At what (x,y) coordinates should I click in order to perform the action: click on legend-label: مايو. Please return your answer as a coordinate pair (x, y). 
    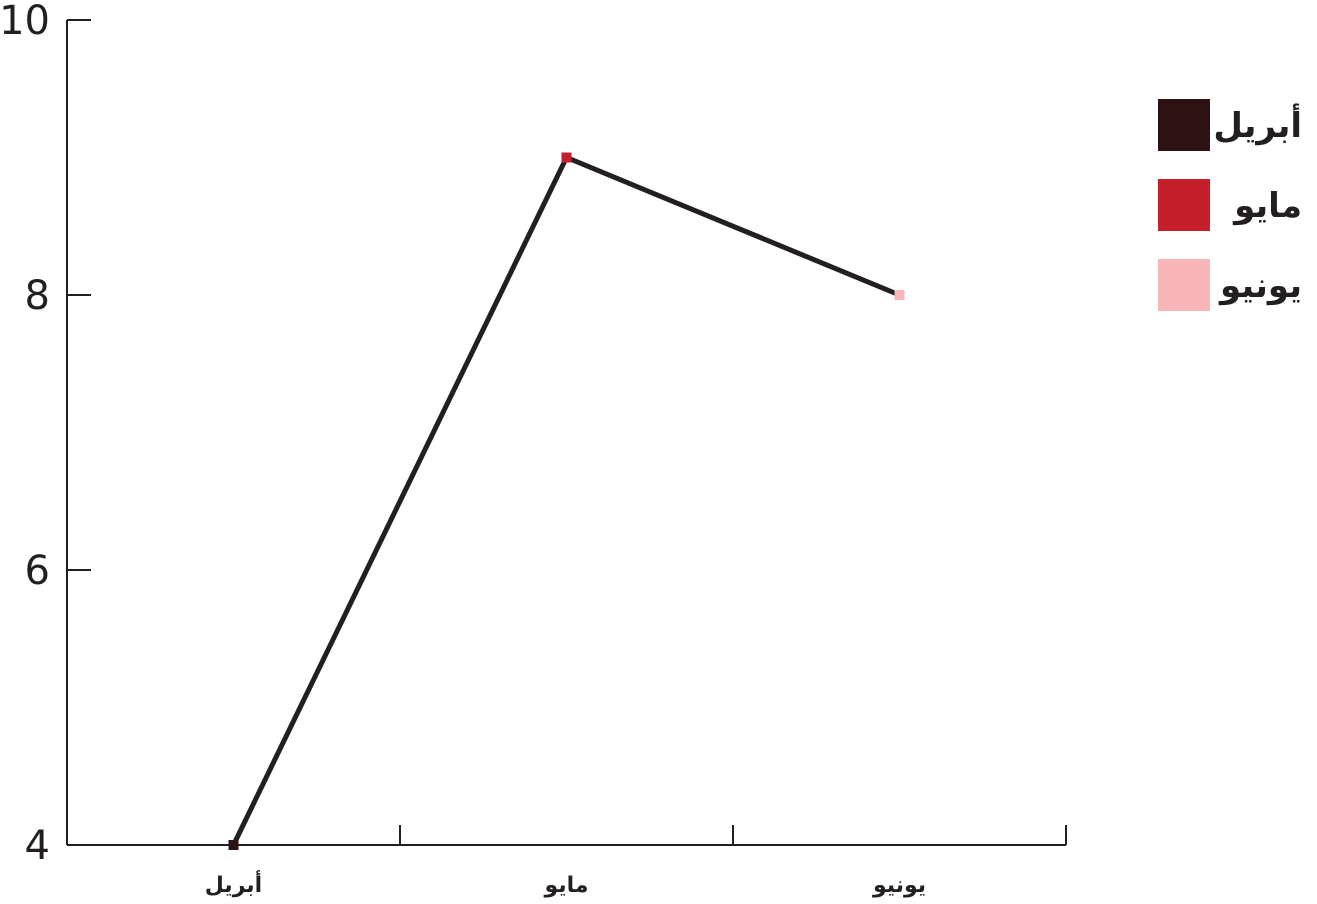
    Looking at the image, I should click on (1267, 206).